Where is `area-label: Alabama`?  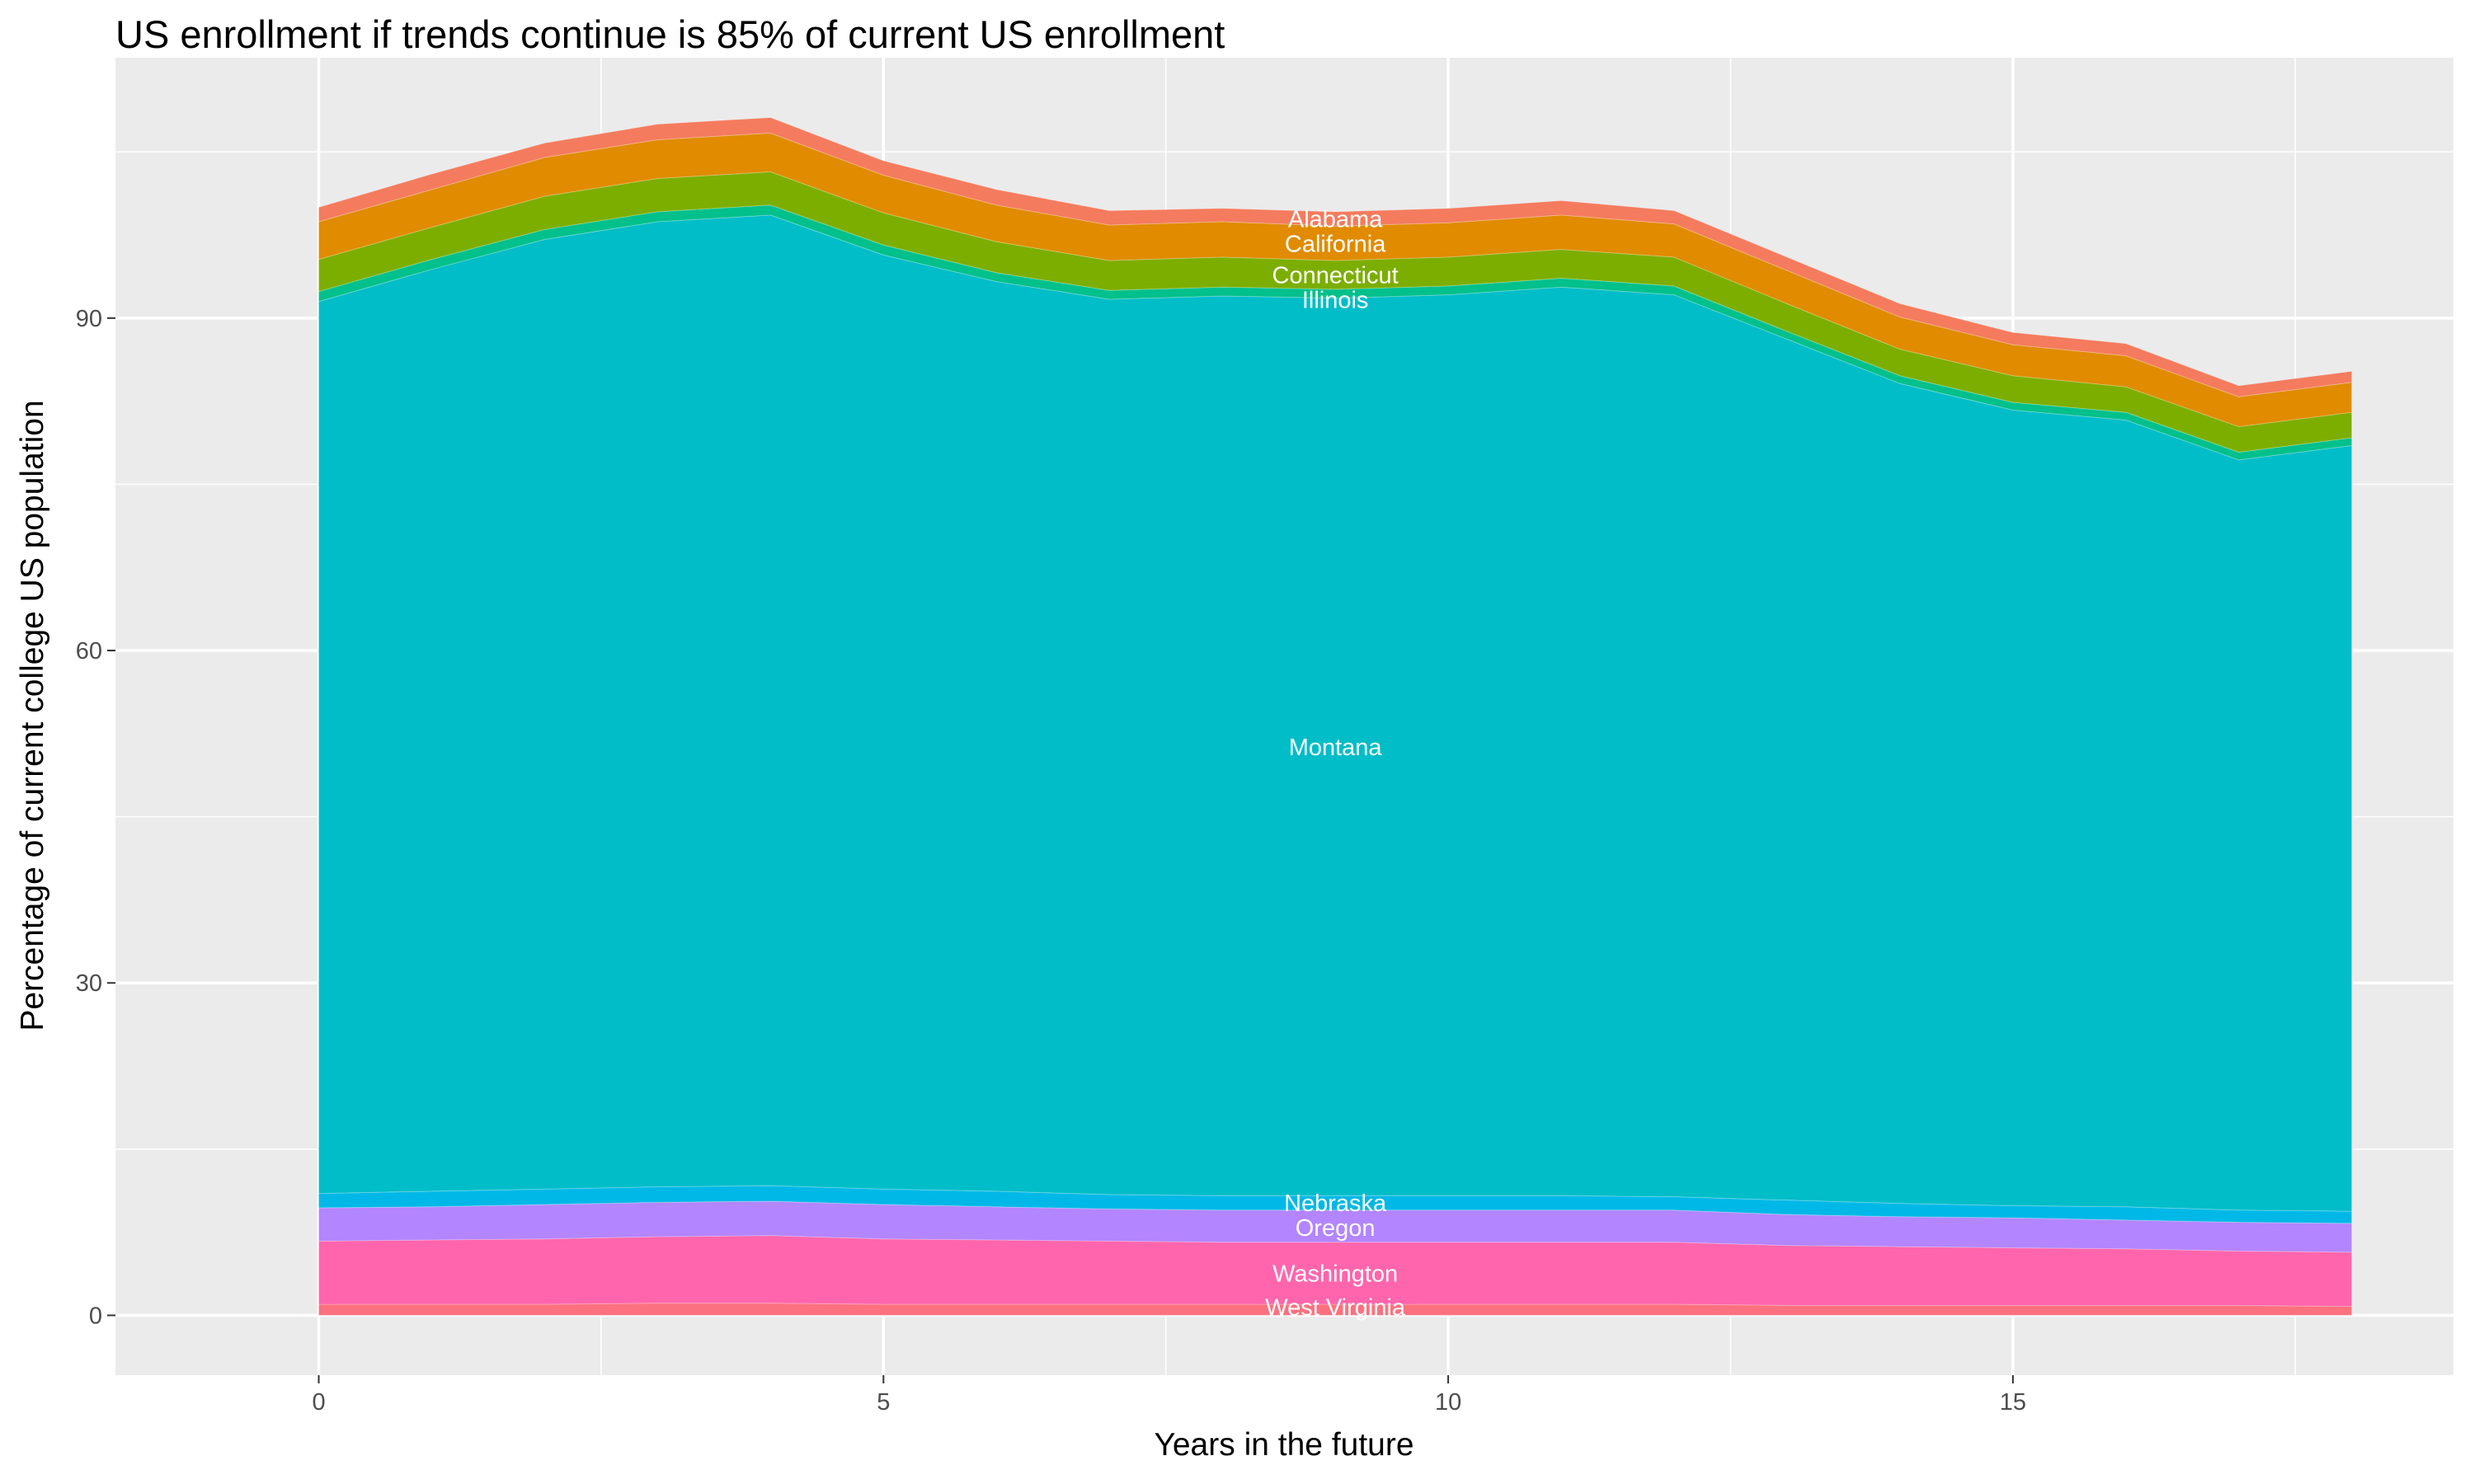 area-label: Alabama is located at coordinates (1335, 220).